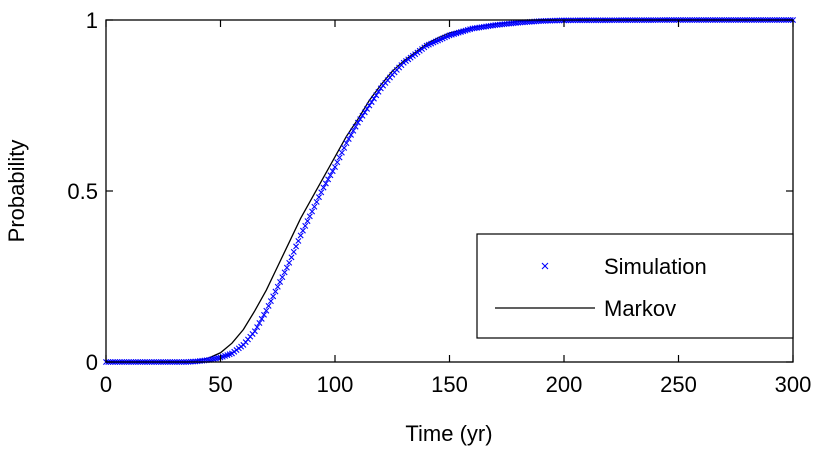 The image size is (822, 452). What do you see at coordinates (106, 384) in the screenshot?
I see `x-tick-label: 0` at bounding box center [106, 384].